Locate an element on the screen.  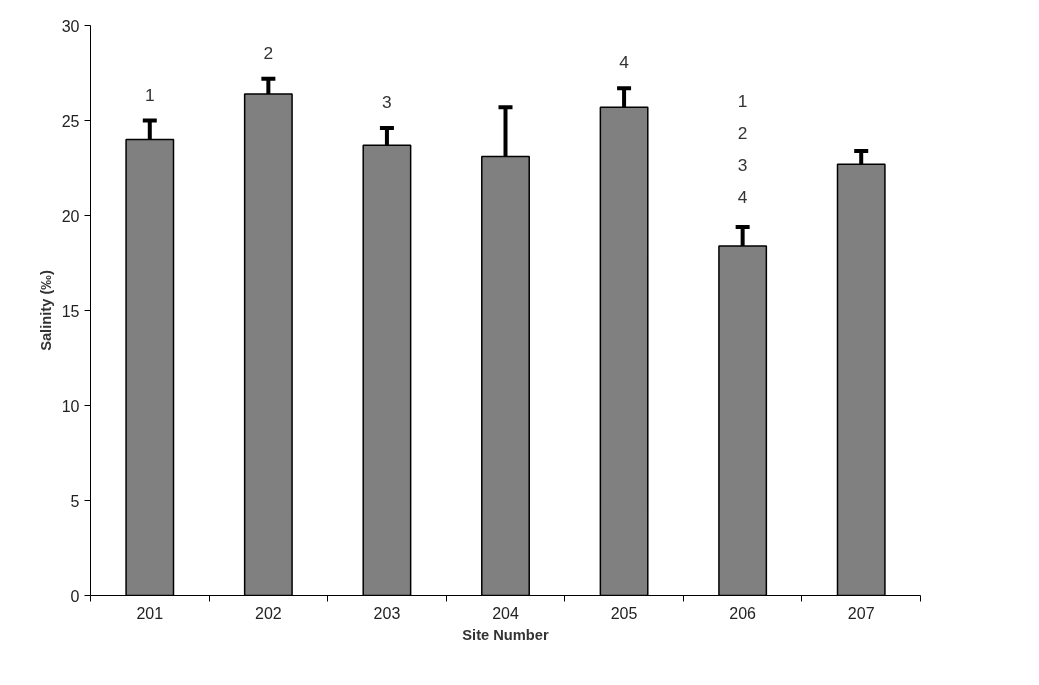
y-tick-label: 15 is located at coordinates (70, 311).